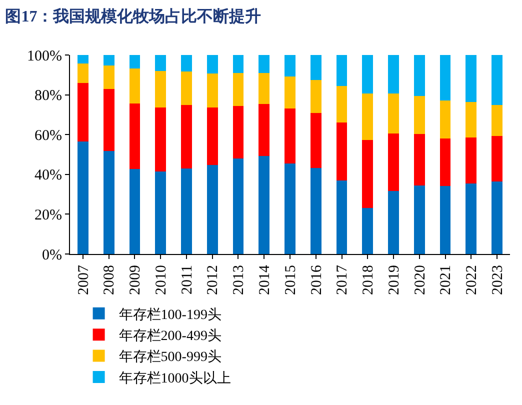 This screenshot has height=405, width=522. Describe the element at coordinates (472, 280) in the screenshot. I see `x-tick-label: 2022` at that location.